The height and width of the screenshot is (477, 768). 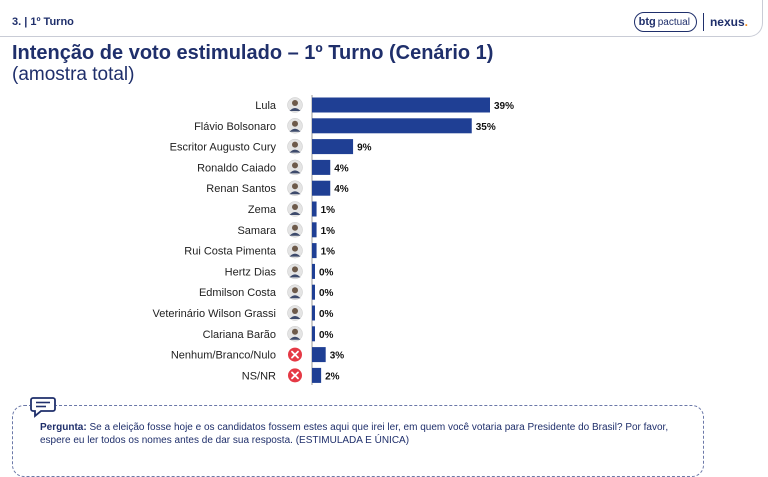 What do you see at coordinates (486, 127) in the screenshot?
I see `value-label: 35%` at bounding box center [486, 127].